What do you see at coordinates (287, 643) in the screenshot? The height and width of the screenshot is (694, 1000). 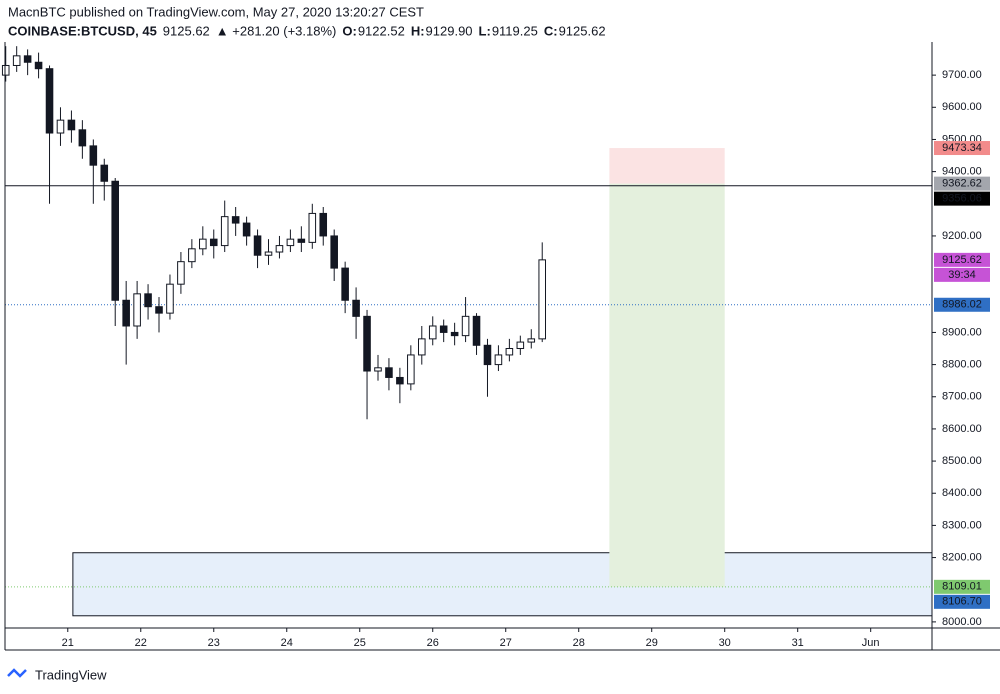 I see `x-tick-label: 24` at bounding box center [287, 643].